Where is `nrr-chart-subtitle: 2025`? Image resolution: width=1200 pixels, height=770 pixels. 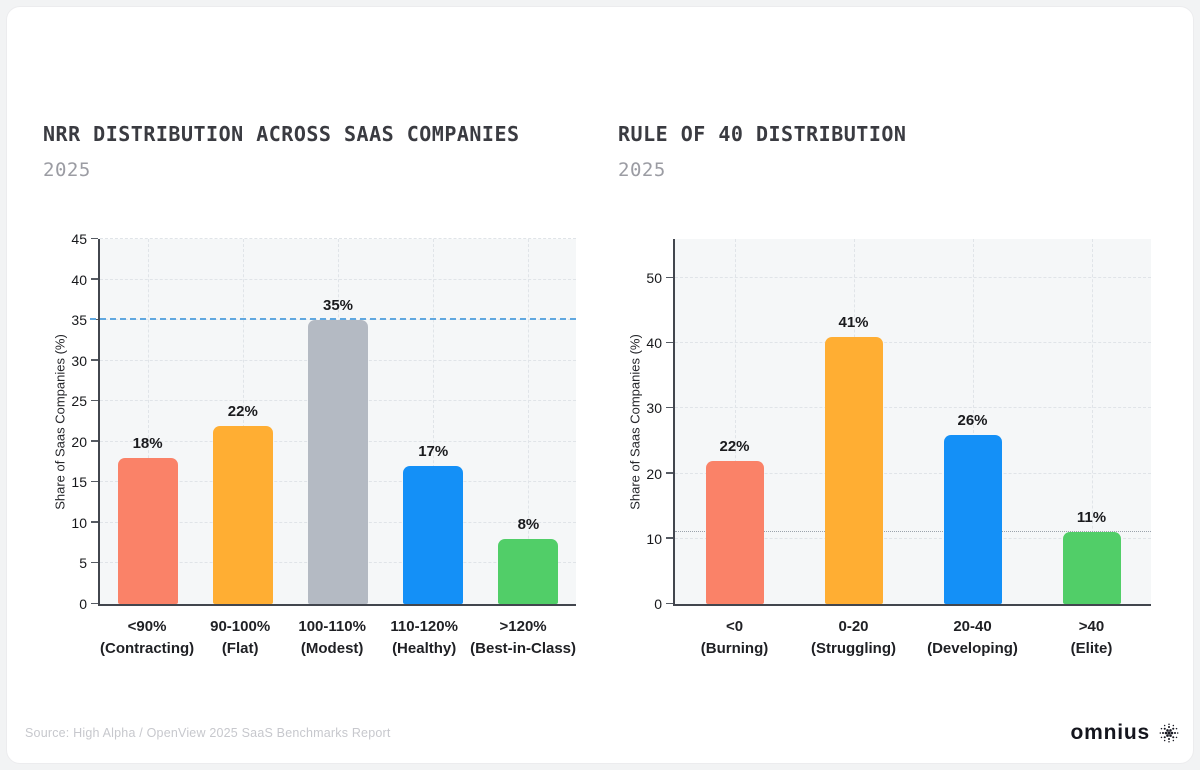 nrr-chart-subtitle: 2025 is located at coordinates (67, 170).